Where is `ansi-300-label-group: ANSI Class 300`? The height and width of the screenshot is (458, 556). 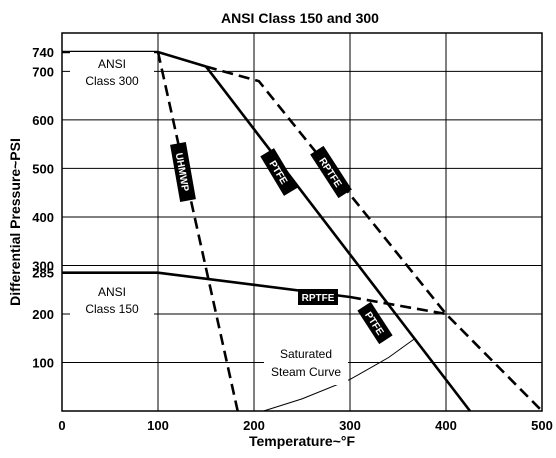
ansi-300-label-group: ANSI Class 300 is located at coordinates (112, 74).